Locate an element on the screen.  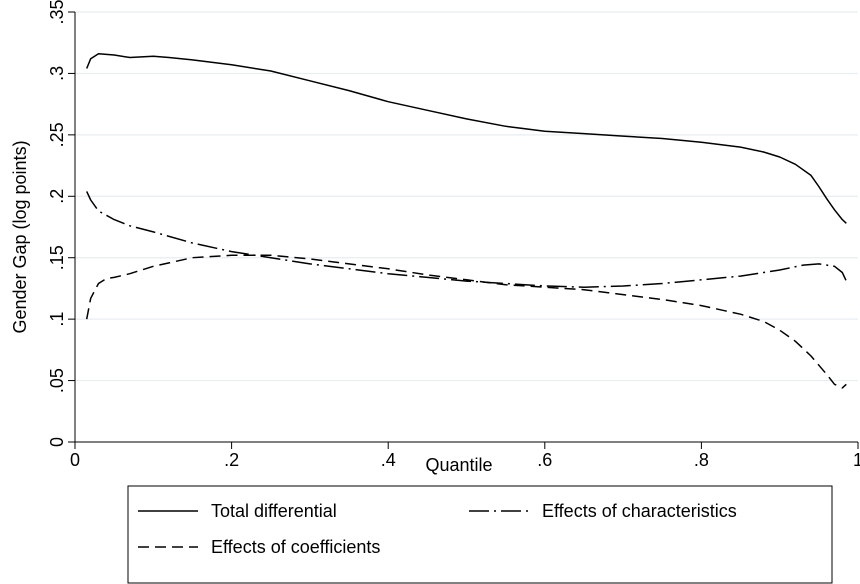
y-tick-label: .35 is located at coordinates (57, 12).